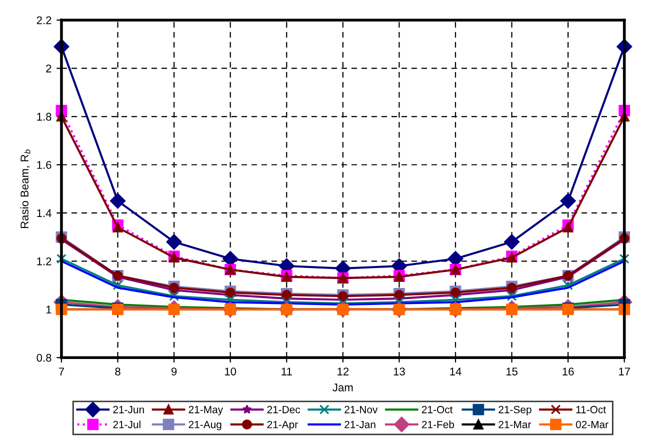  I want to click on y-tick-label: 1.6, so click(44, 165).